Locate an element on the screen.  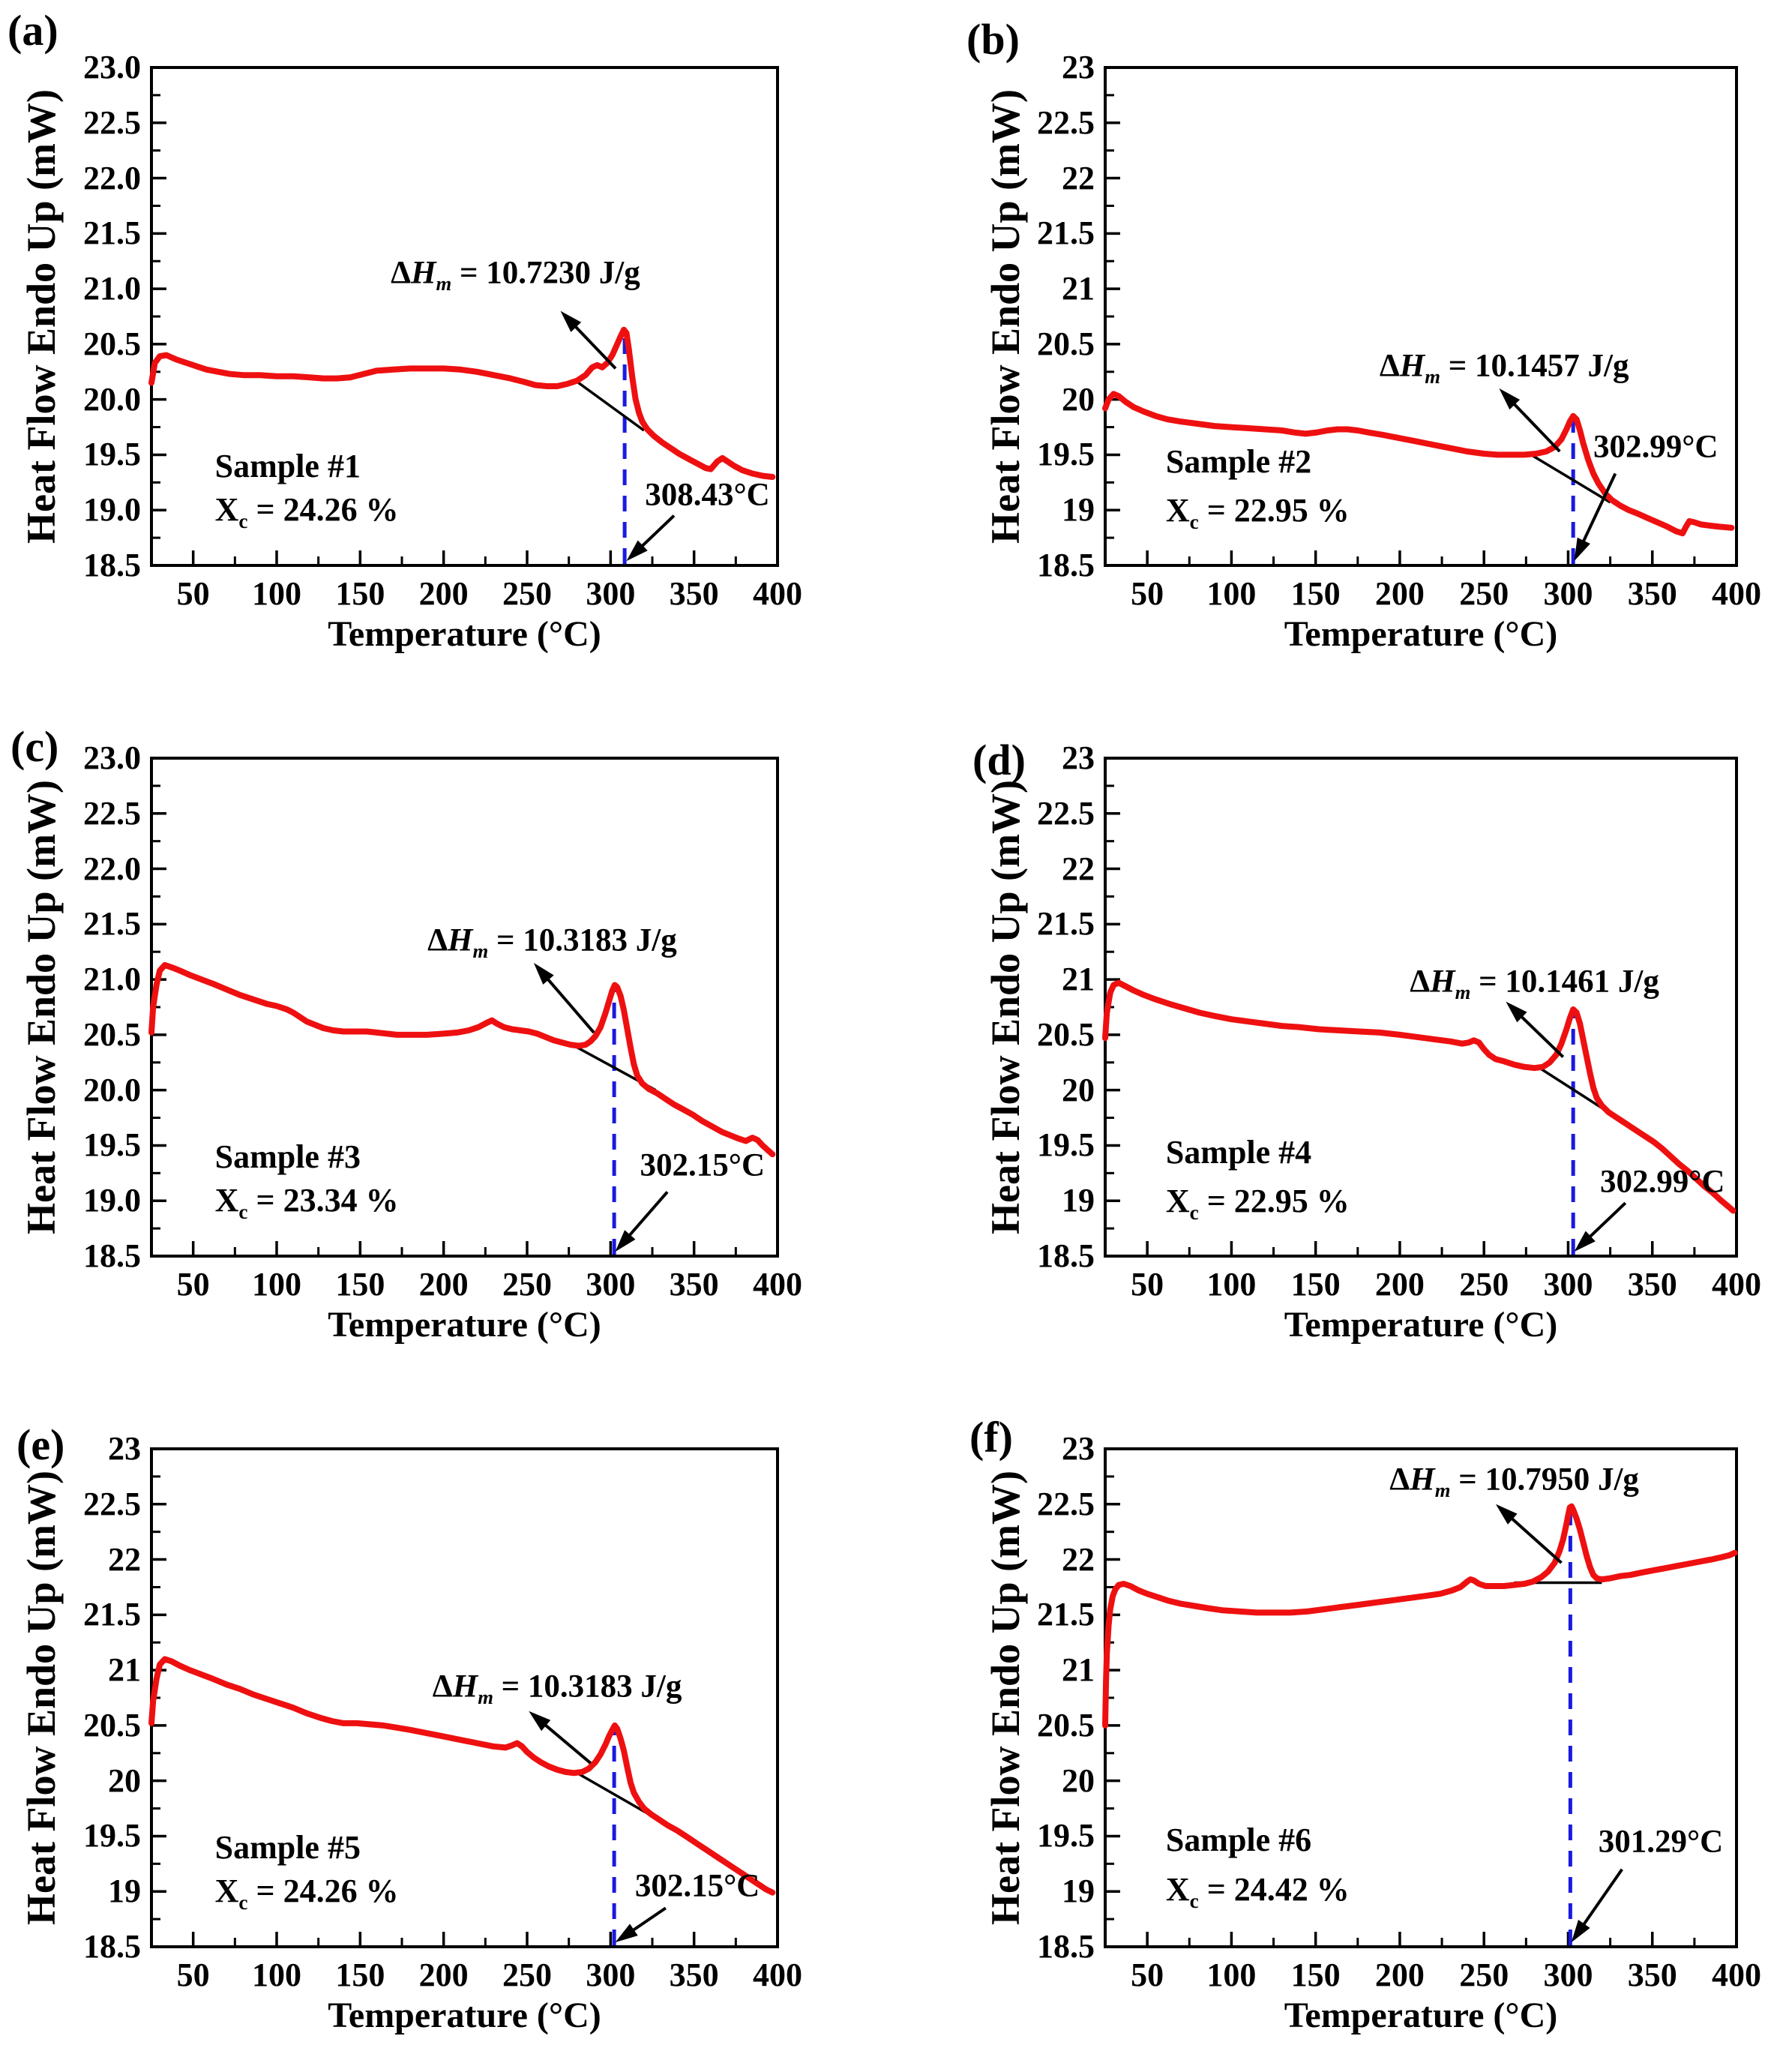
xc-value: = 23.34 % is located at coordinates (323, 1200).